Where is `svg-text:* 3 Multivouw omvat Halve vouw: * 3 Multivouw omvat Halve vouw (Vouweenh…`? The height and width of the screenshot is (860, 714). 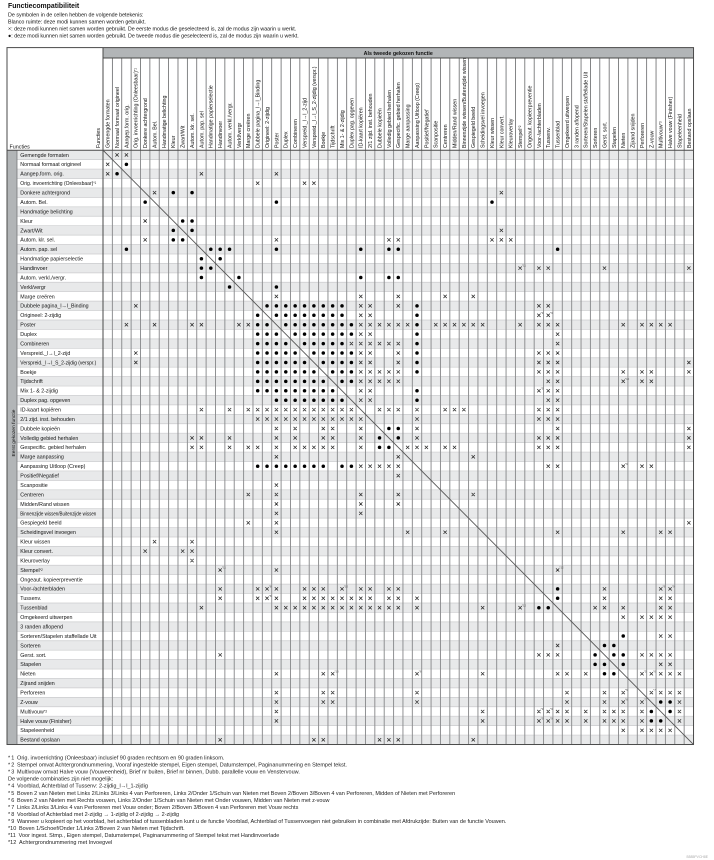
svg-text:* 3 Multivouw omvat Halve vouw: * 3 Multivouw omvat Halve vouw (Vouweenh… is located at coordinates (154, 773).